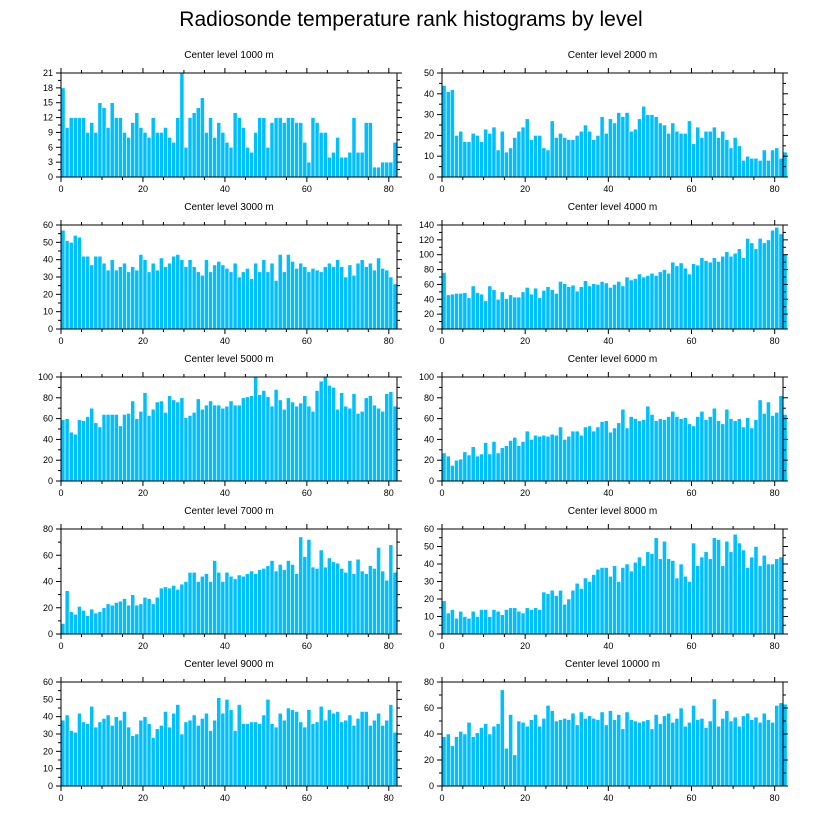 The image size is (822, 824). What do you see at coordinates (222, 578) in the screenshot?
I see `panel-7: 0 20 40 60 80 0 20 40 60 80 Center level 7000 m` at bounding box center [222, 578].